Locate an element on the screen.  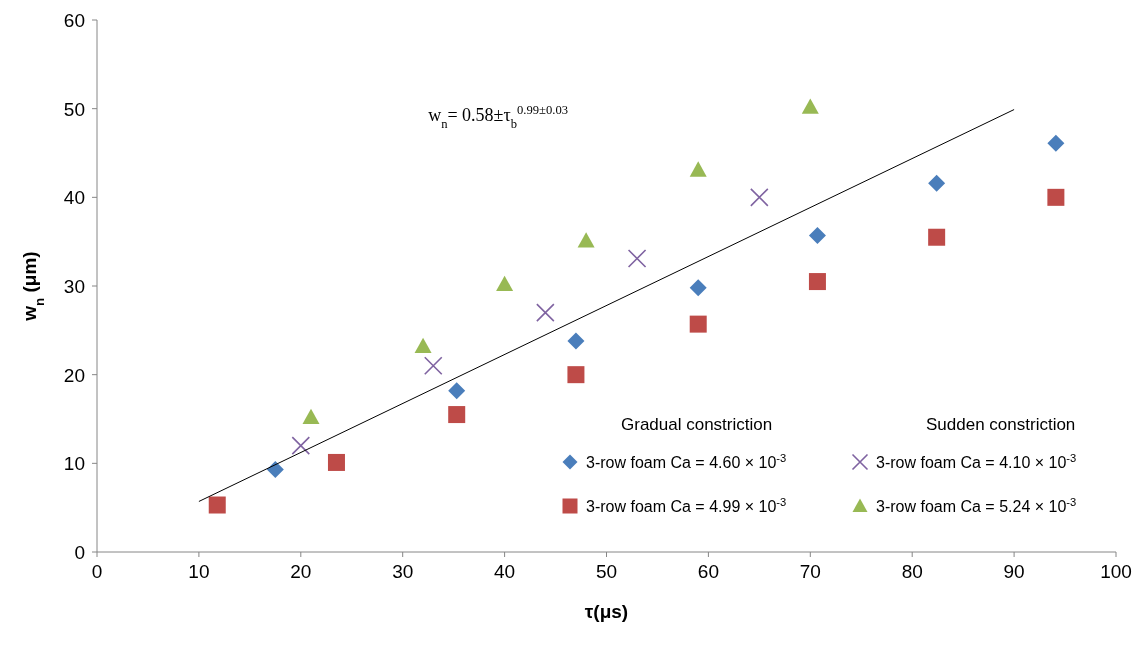
x-tick-label: 40 is located at coordinates (505, 571).